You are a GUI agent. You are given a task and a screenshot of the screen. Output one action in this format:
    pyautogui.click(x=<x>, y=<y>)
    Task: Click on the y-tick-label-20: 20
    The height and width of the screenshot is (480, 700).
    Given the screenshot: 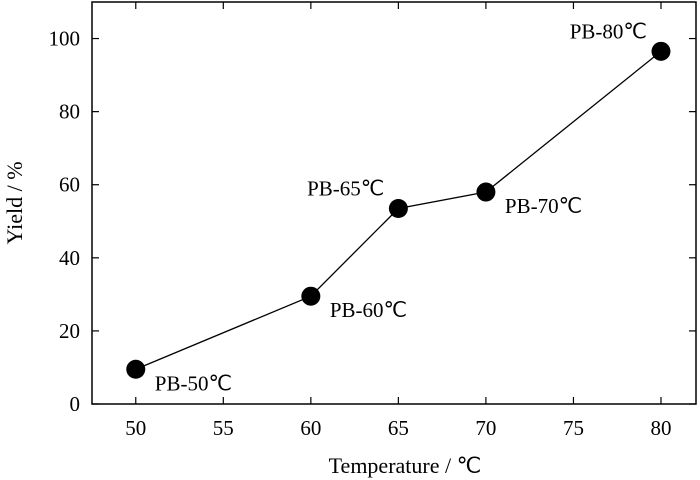 What is the action you would take?
    pyautogui.click(x=69, y=331)
    